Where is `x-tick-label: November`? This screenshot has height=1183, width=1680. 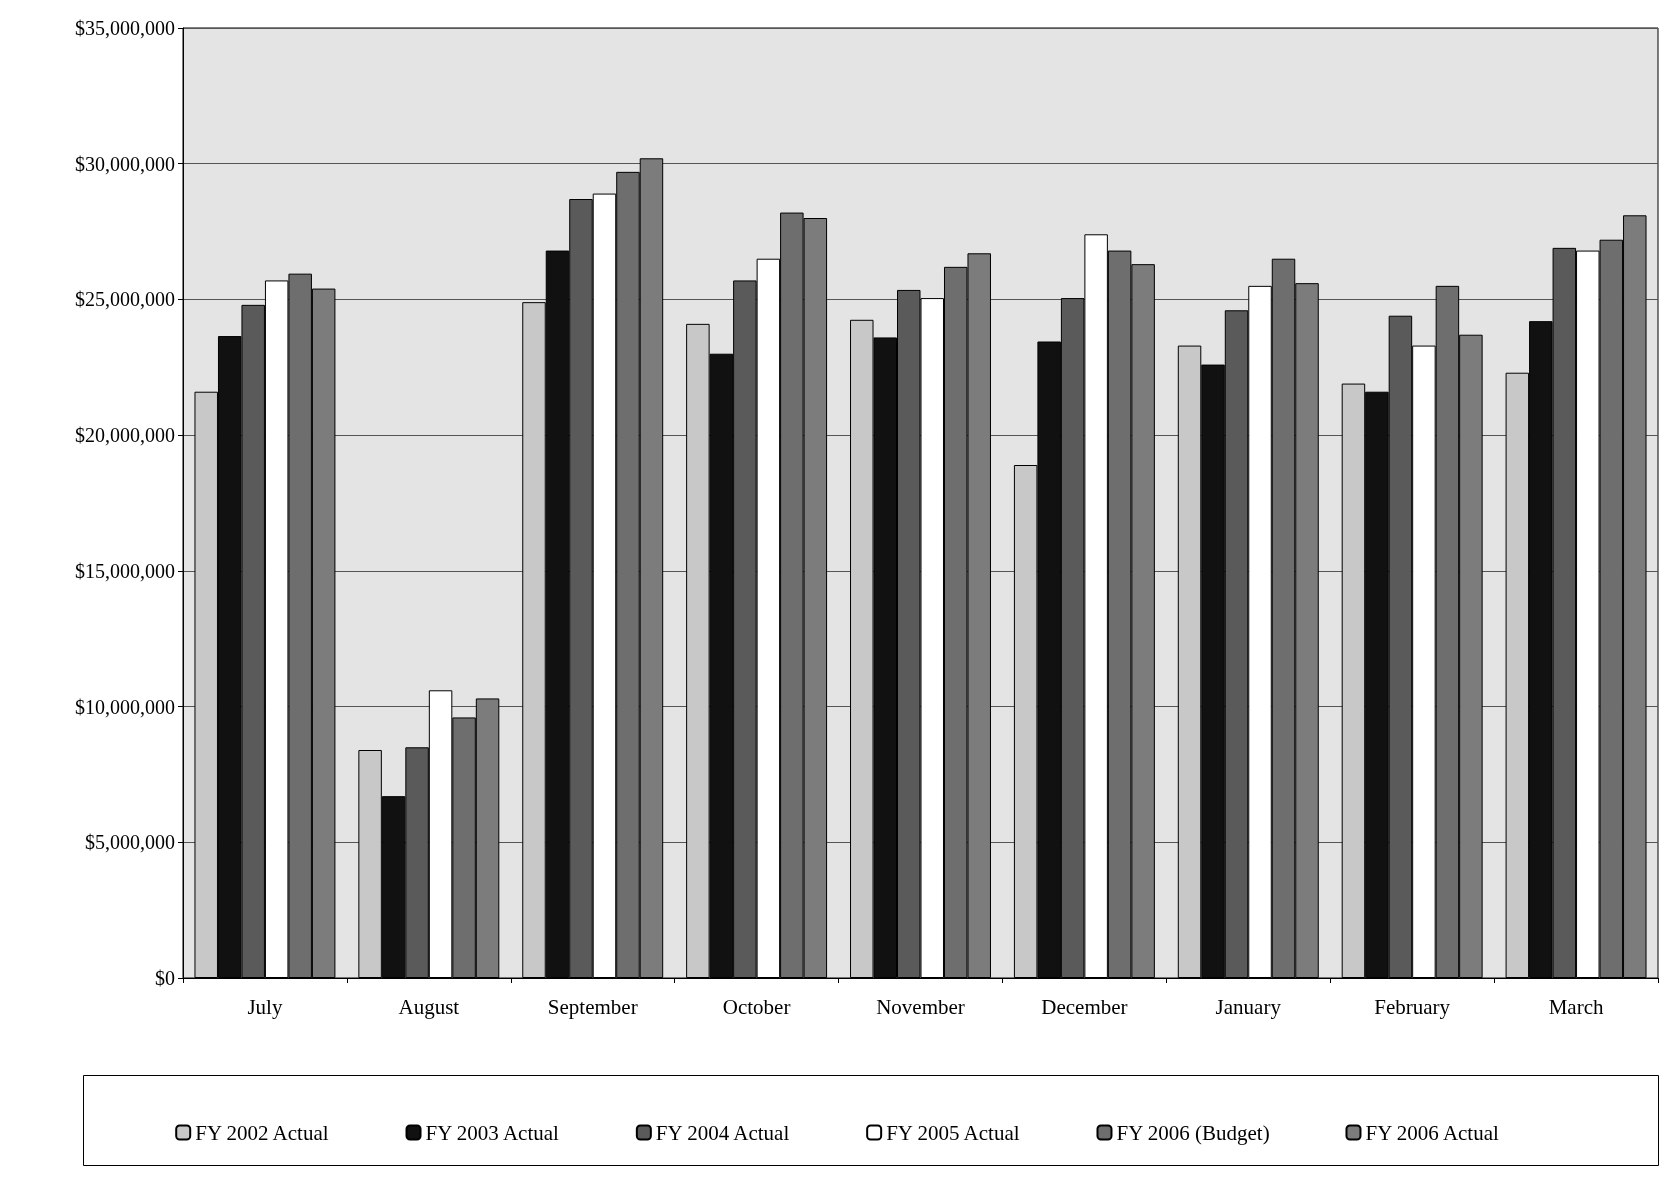
x-tick-label: November is located at coordinates (920, 1006).